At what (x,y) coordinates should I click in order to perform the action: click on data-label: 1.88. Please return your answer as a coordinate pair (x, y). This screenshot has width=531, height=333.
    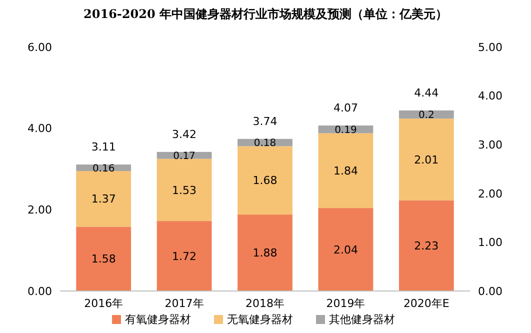
    Looking at the image, I should click on (265, 253).